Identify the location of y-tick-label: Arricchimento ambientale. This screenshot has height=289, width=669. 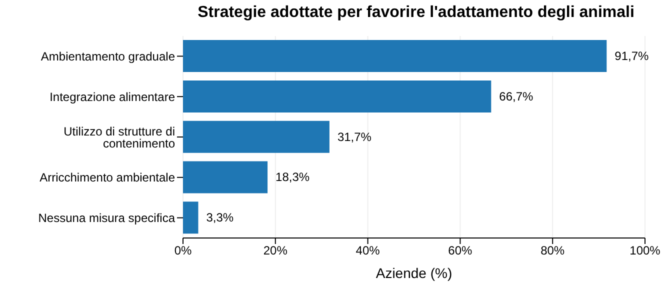
(108, 177).